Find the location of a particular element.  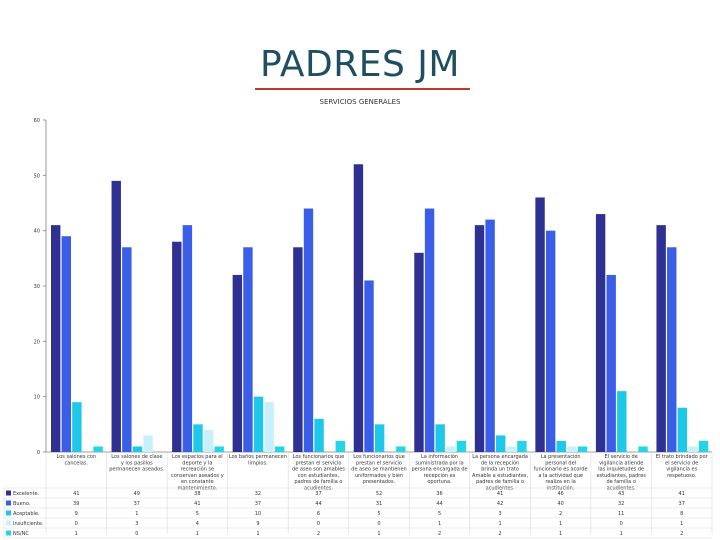

category-label-line: vigilancia es is located at coordinates (681, 470).